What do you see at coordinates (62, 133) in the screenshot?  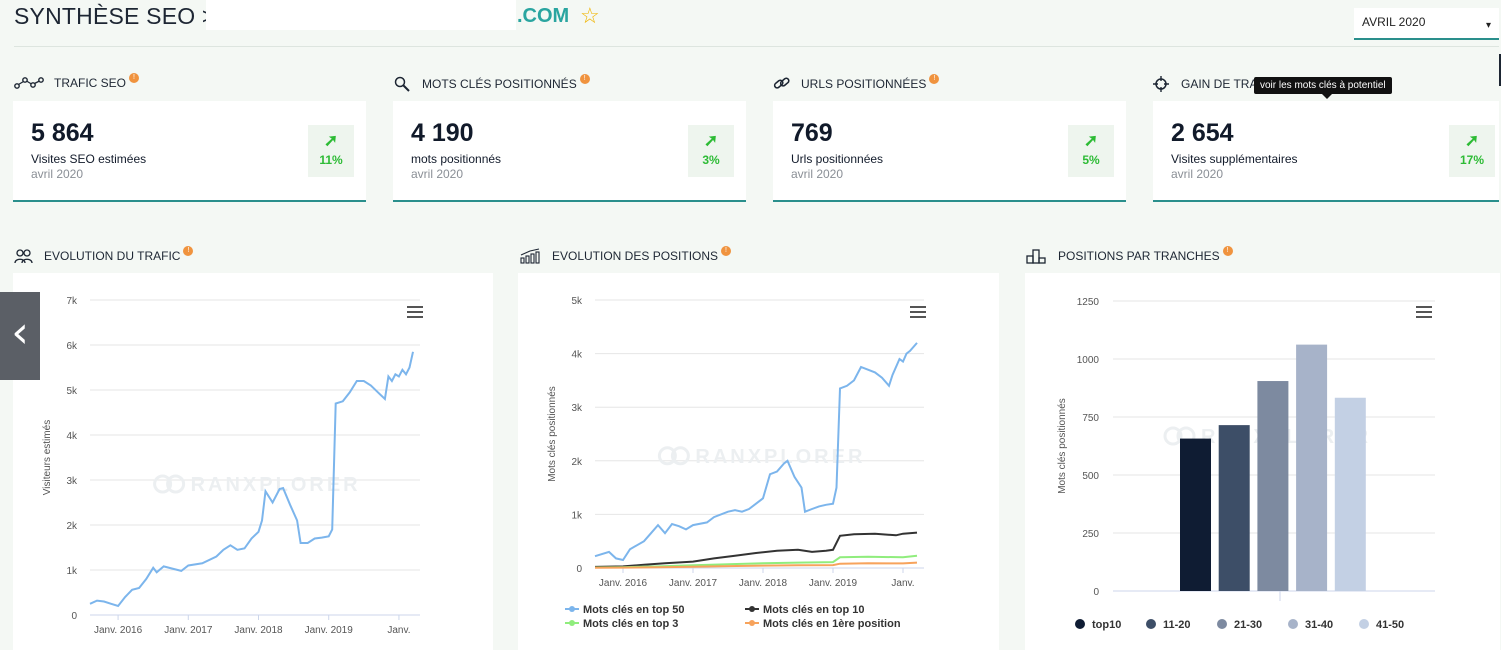 I see `kpi-value: 5 864` at bounding box center [62, 133].